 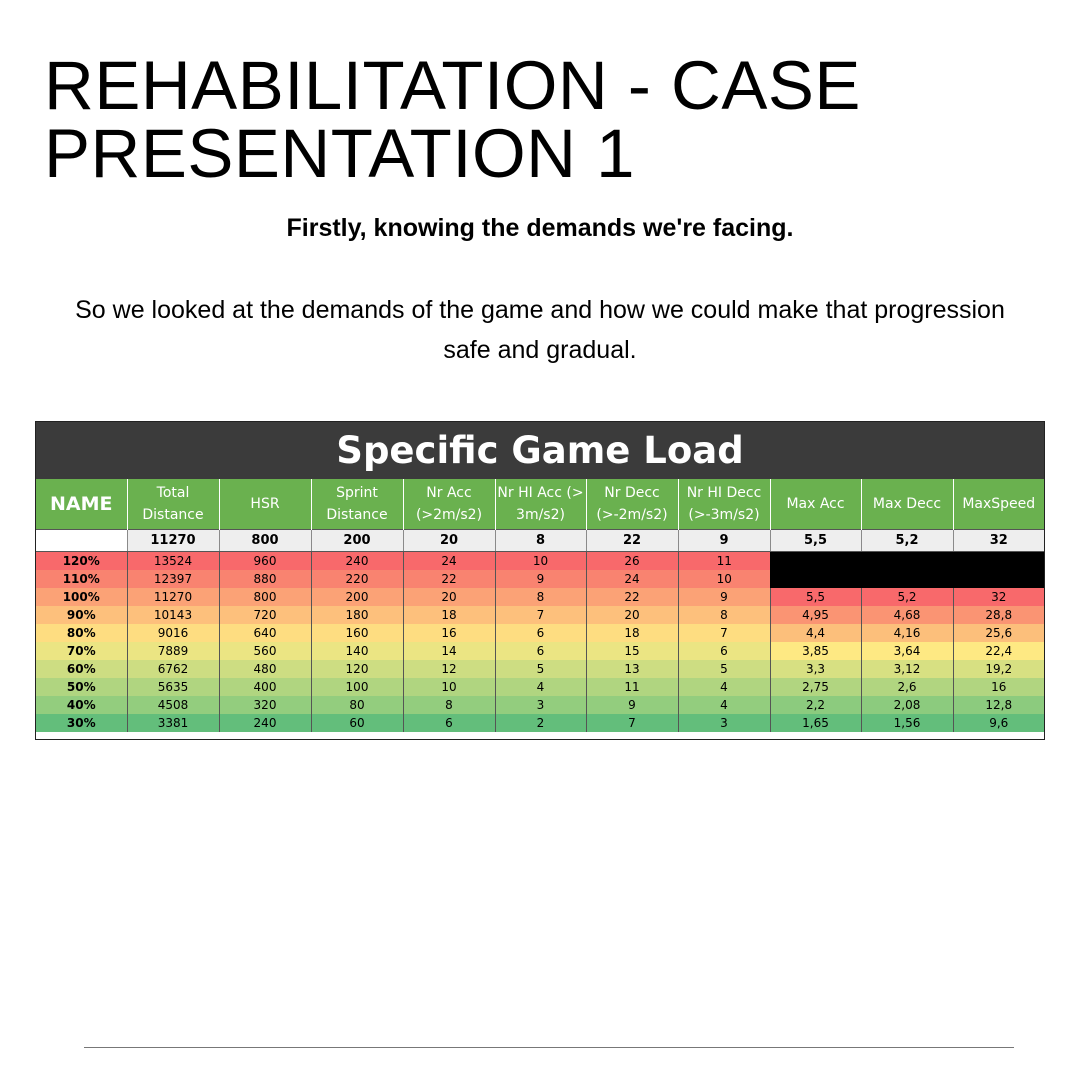 I want to click on blackout-cell, so click(x=907, y=579).